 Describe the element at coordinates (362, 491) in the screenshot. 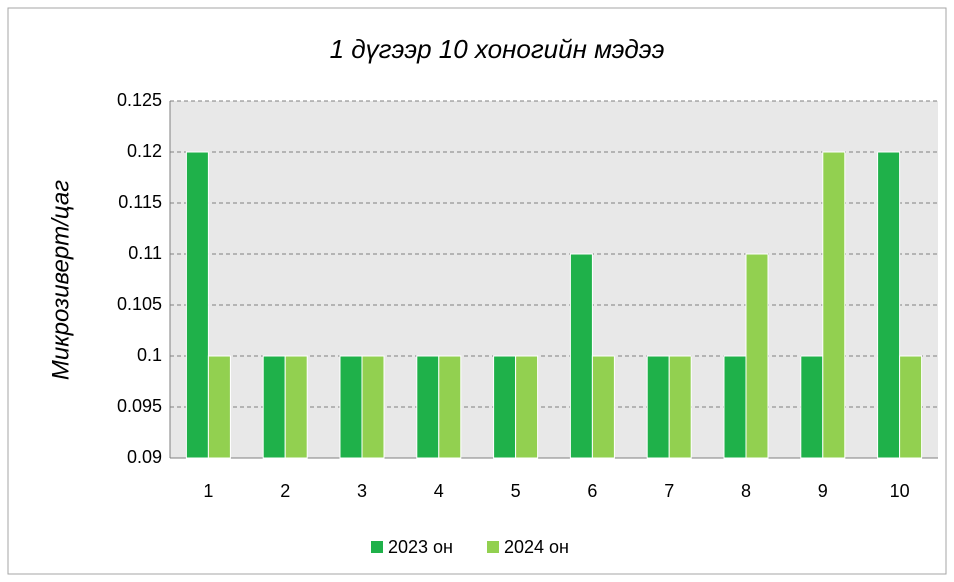

I see `x-tick-label: 3` at that location.